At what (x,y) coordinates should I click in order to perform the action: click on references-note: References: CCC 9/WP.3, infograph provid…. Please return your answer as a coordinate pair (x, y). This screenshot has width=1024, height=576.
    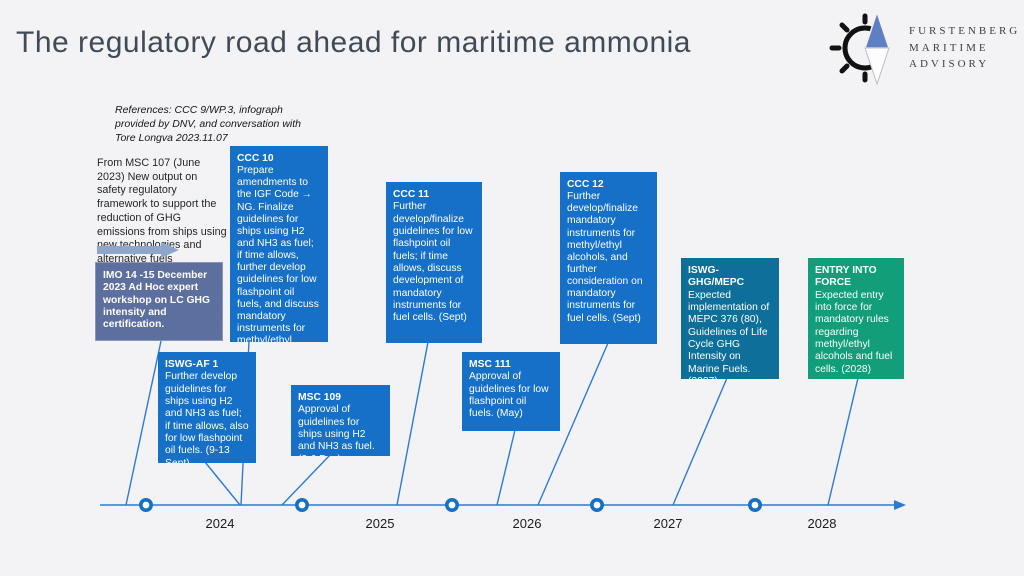
    Looking at the image, I should click on (208, 124).